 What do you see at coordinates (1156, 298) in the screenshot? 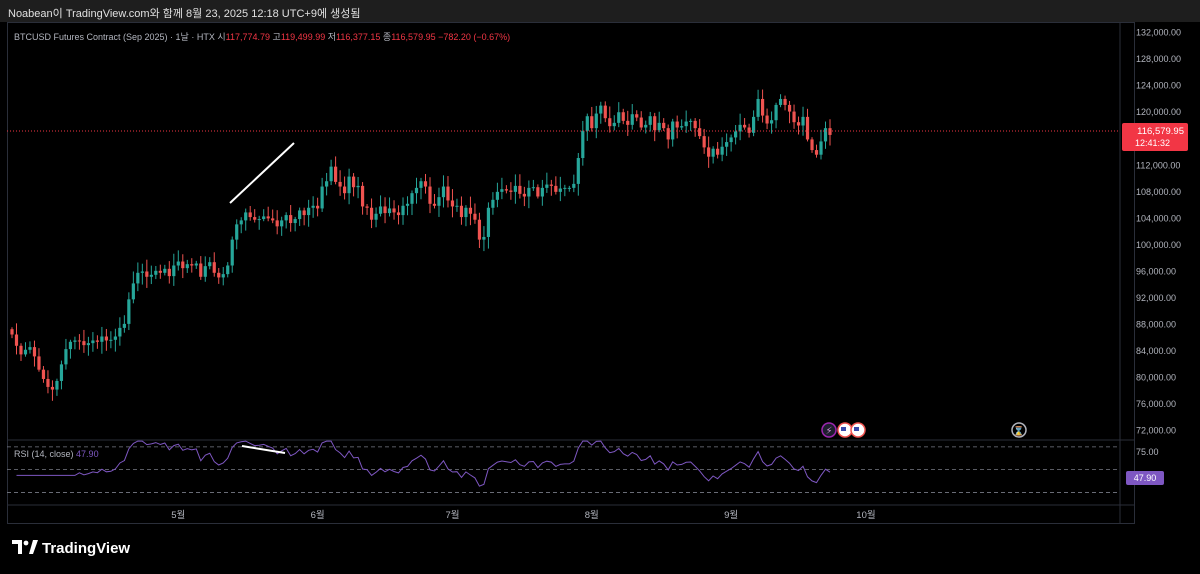
I see `price-tick-label: 92,000.00` at bounding box center [1156, 298].